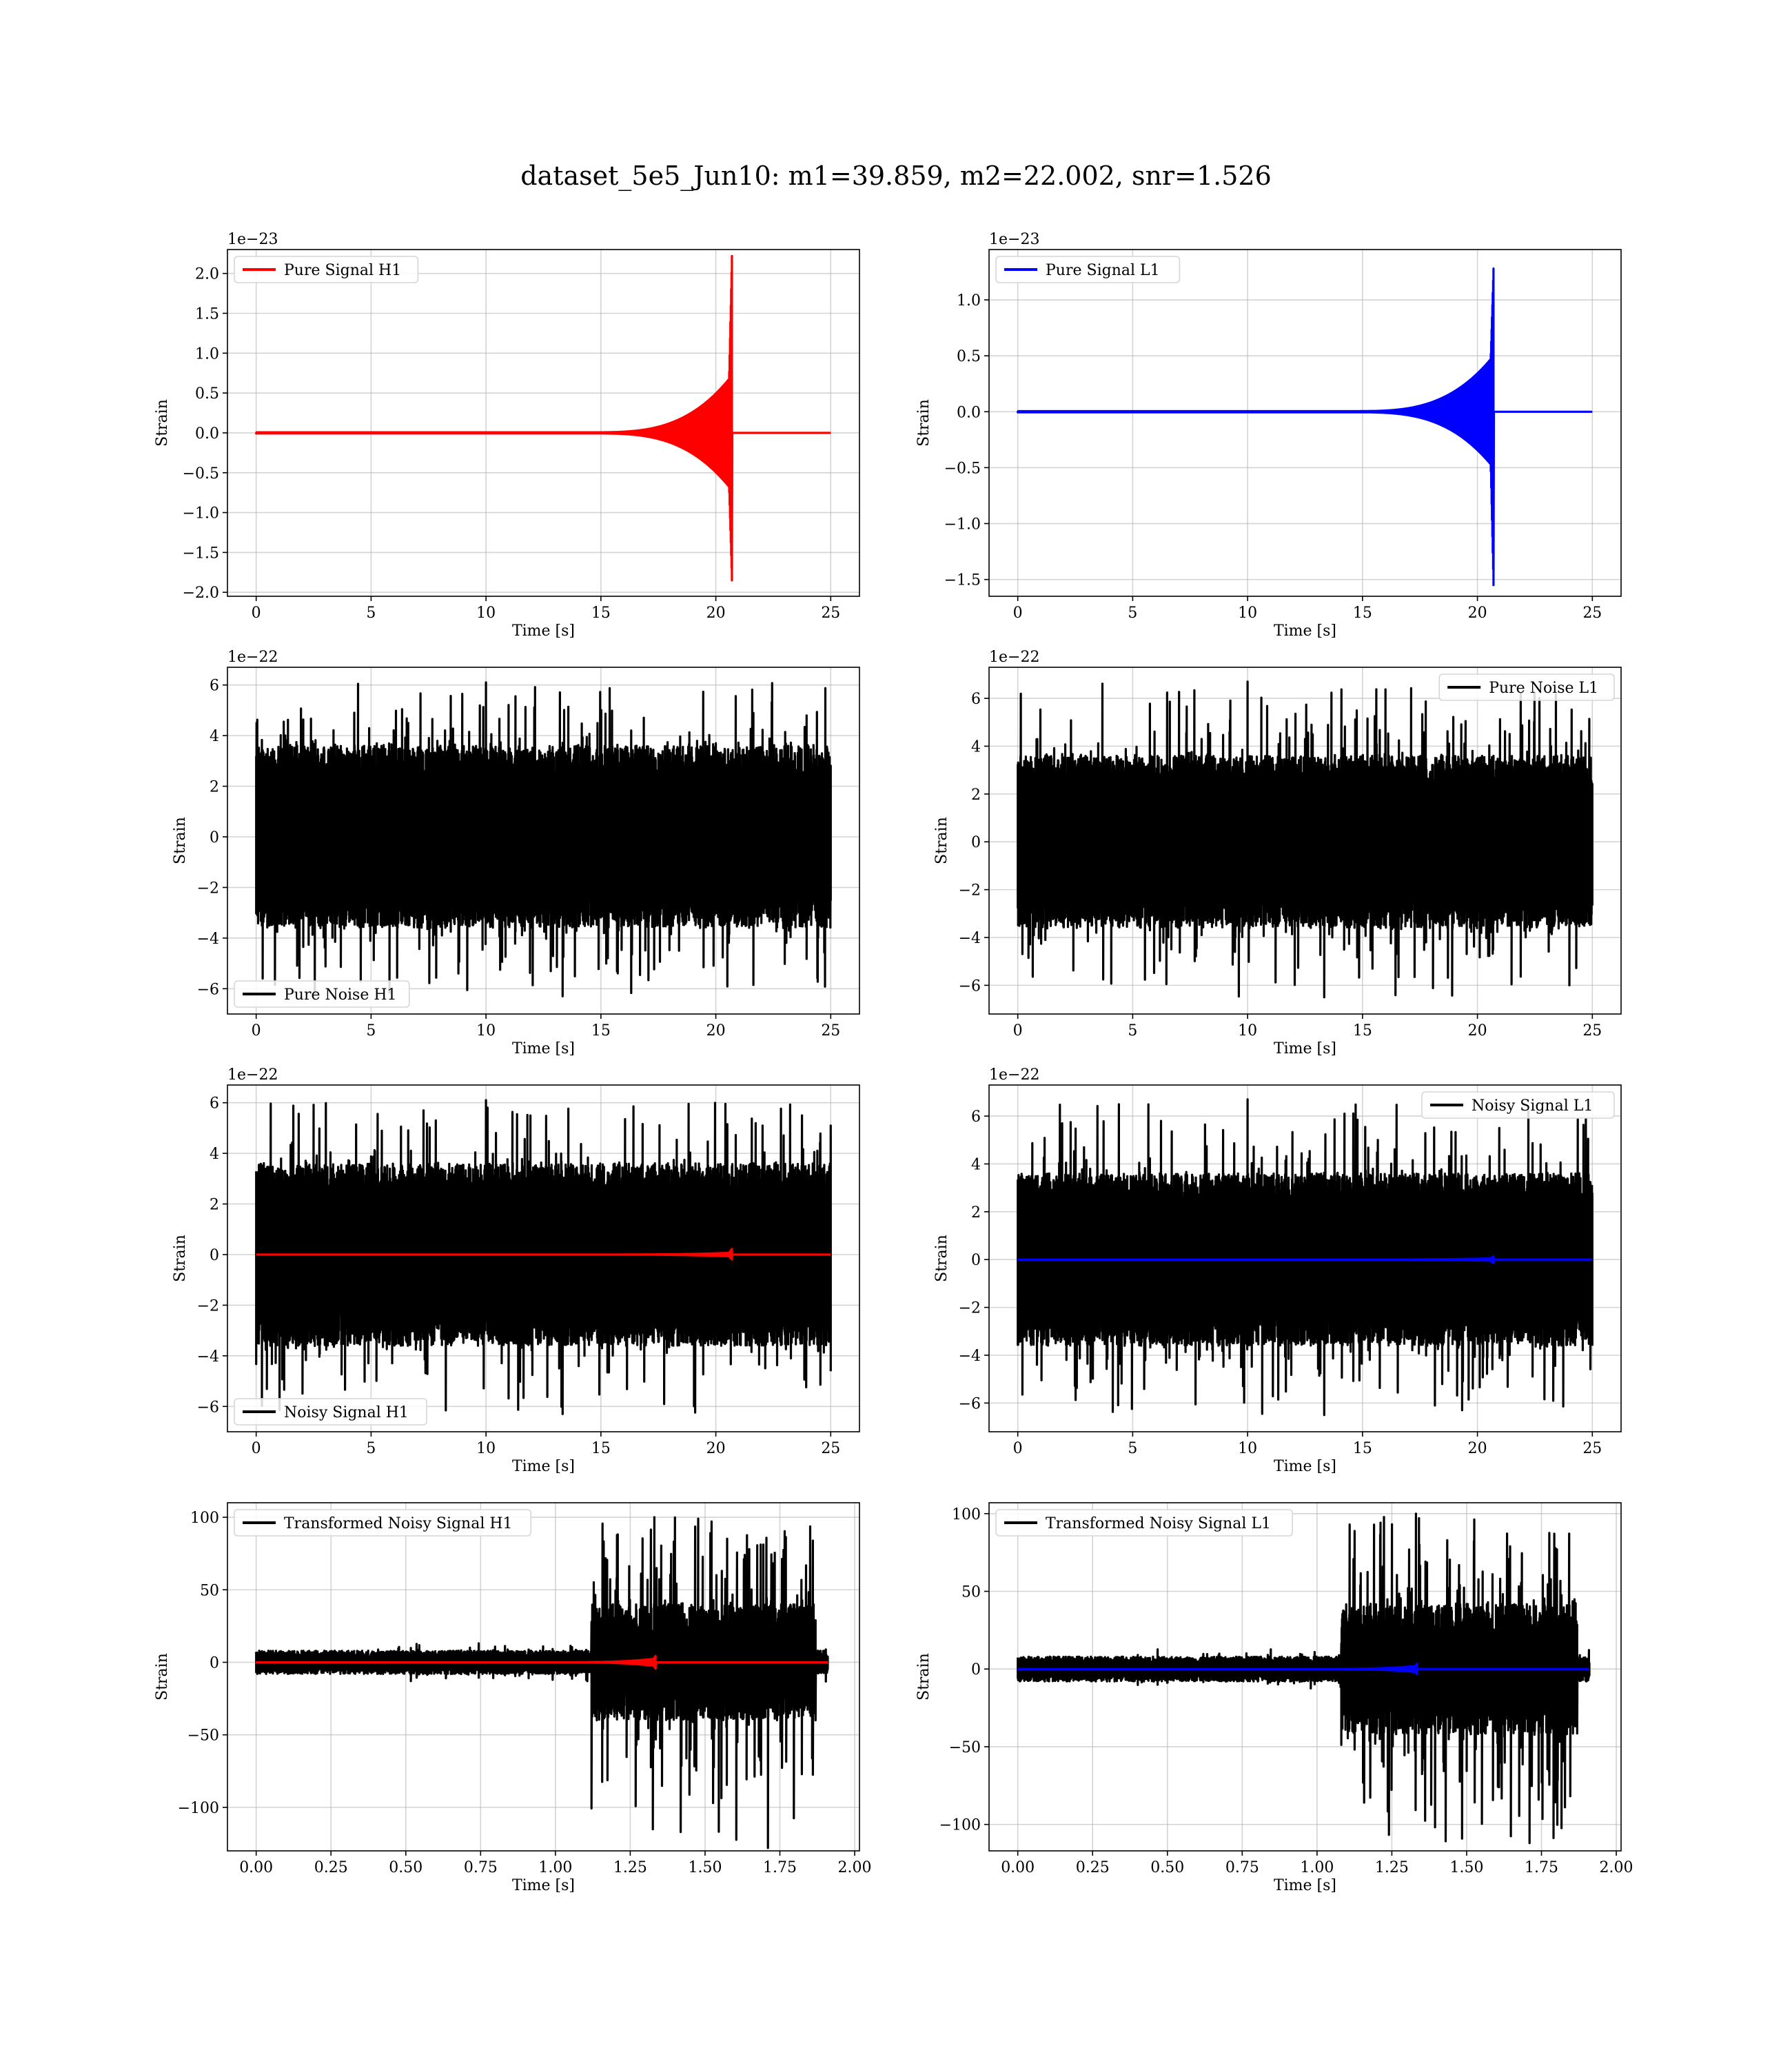 This screenshot has width=1792, height=2068. I want to click on pure-signal-h1-xtick-label-4: 20, so click(716, 613).